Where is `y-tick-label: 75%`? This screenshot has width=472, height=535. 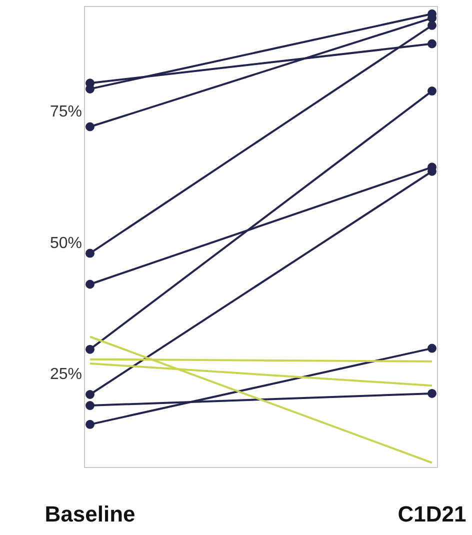 y-tick-label: 75% is located at coordinates (66, 112).